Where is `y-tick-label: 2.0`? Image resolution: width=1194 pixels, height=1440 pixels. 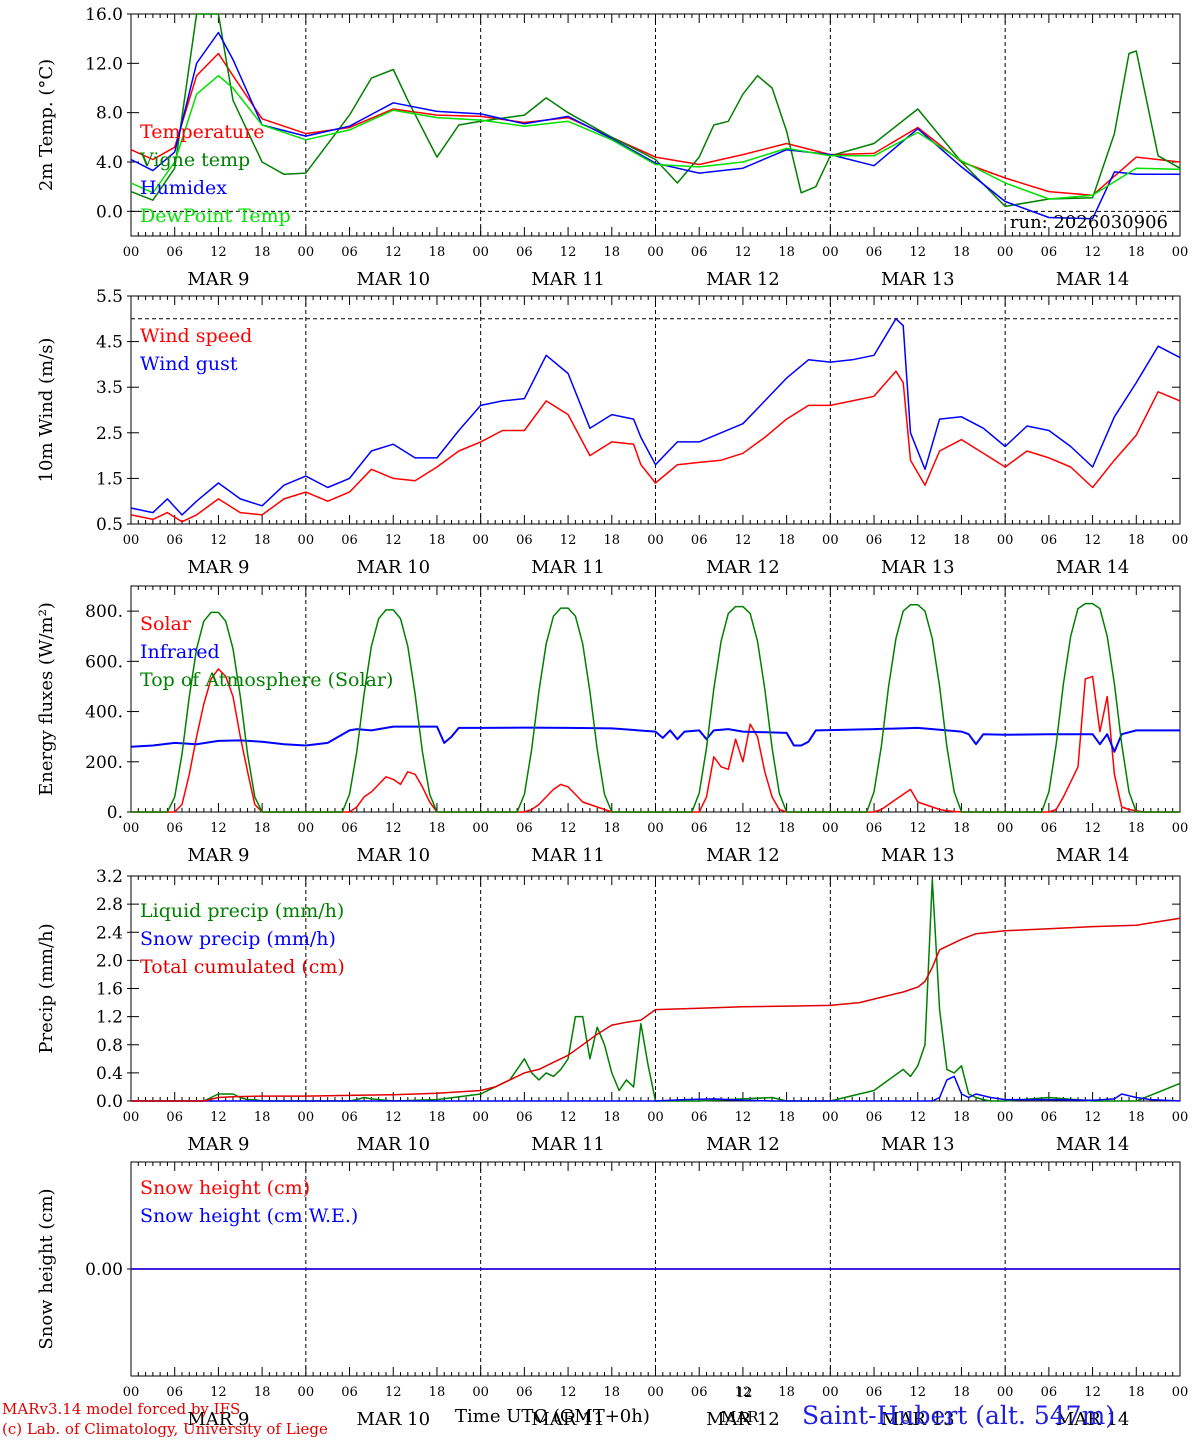 y-tick-label: 2.0 is located at coordinates (109, 961).